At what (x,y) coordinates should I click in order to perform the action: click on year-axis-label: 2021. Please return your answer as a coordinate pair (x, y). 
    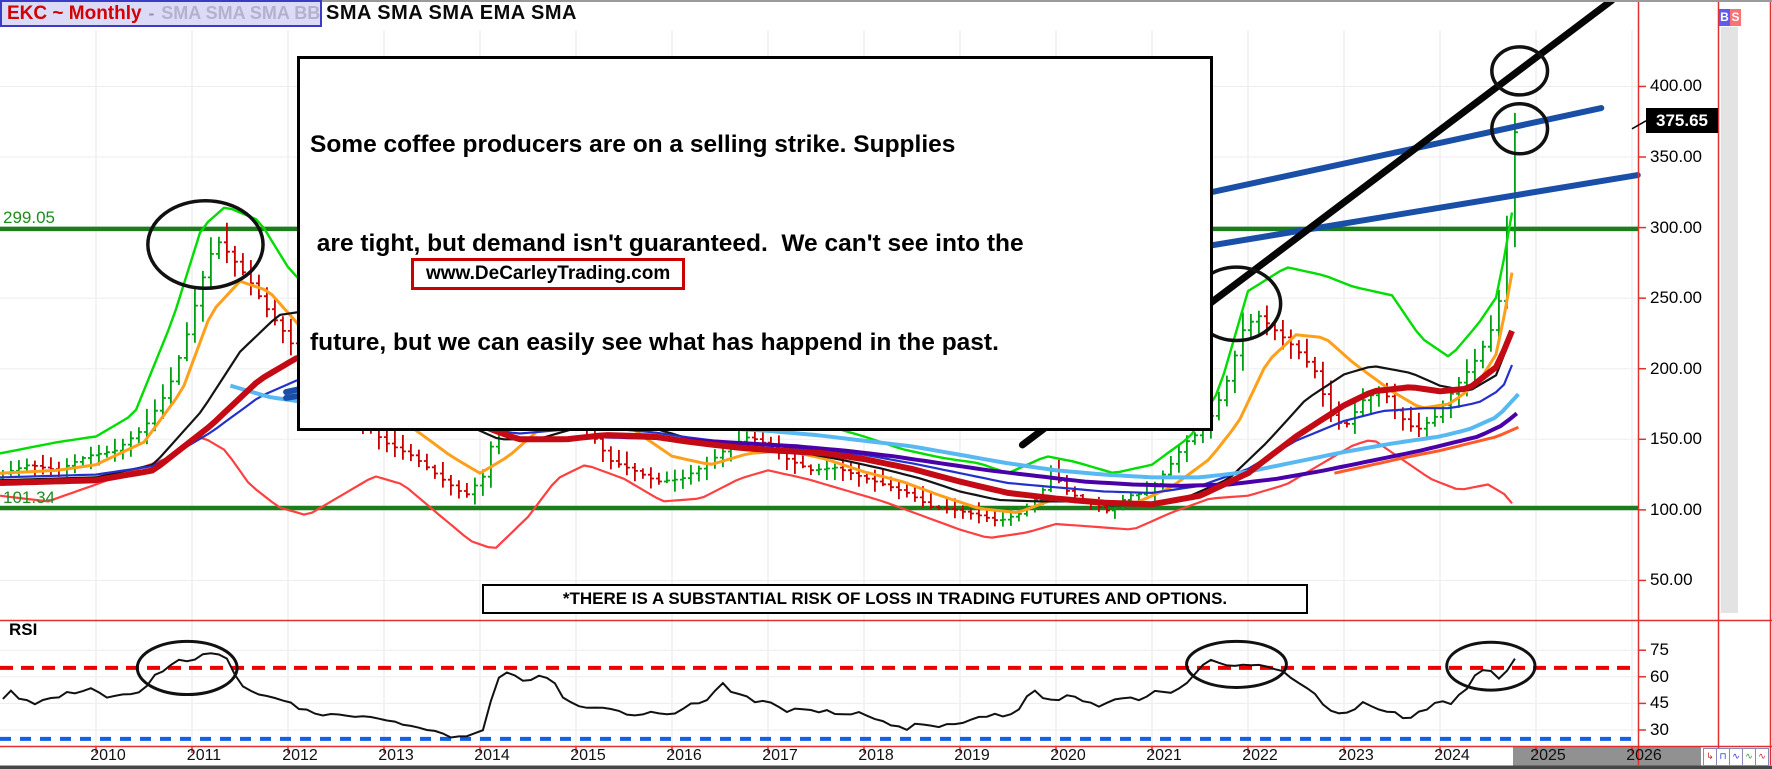
    Looking at the image, I should click on (1164, 755).